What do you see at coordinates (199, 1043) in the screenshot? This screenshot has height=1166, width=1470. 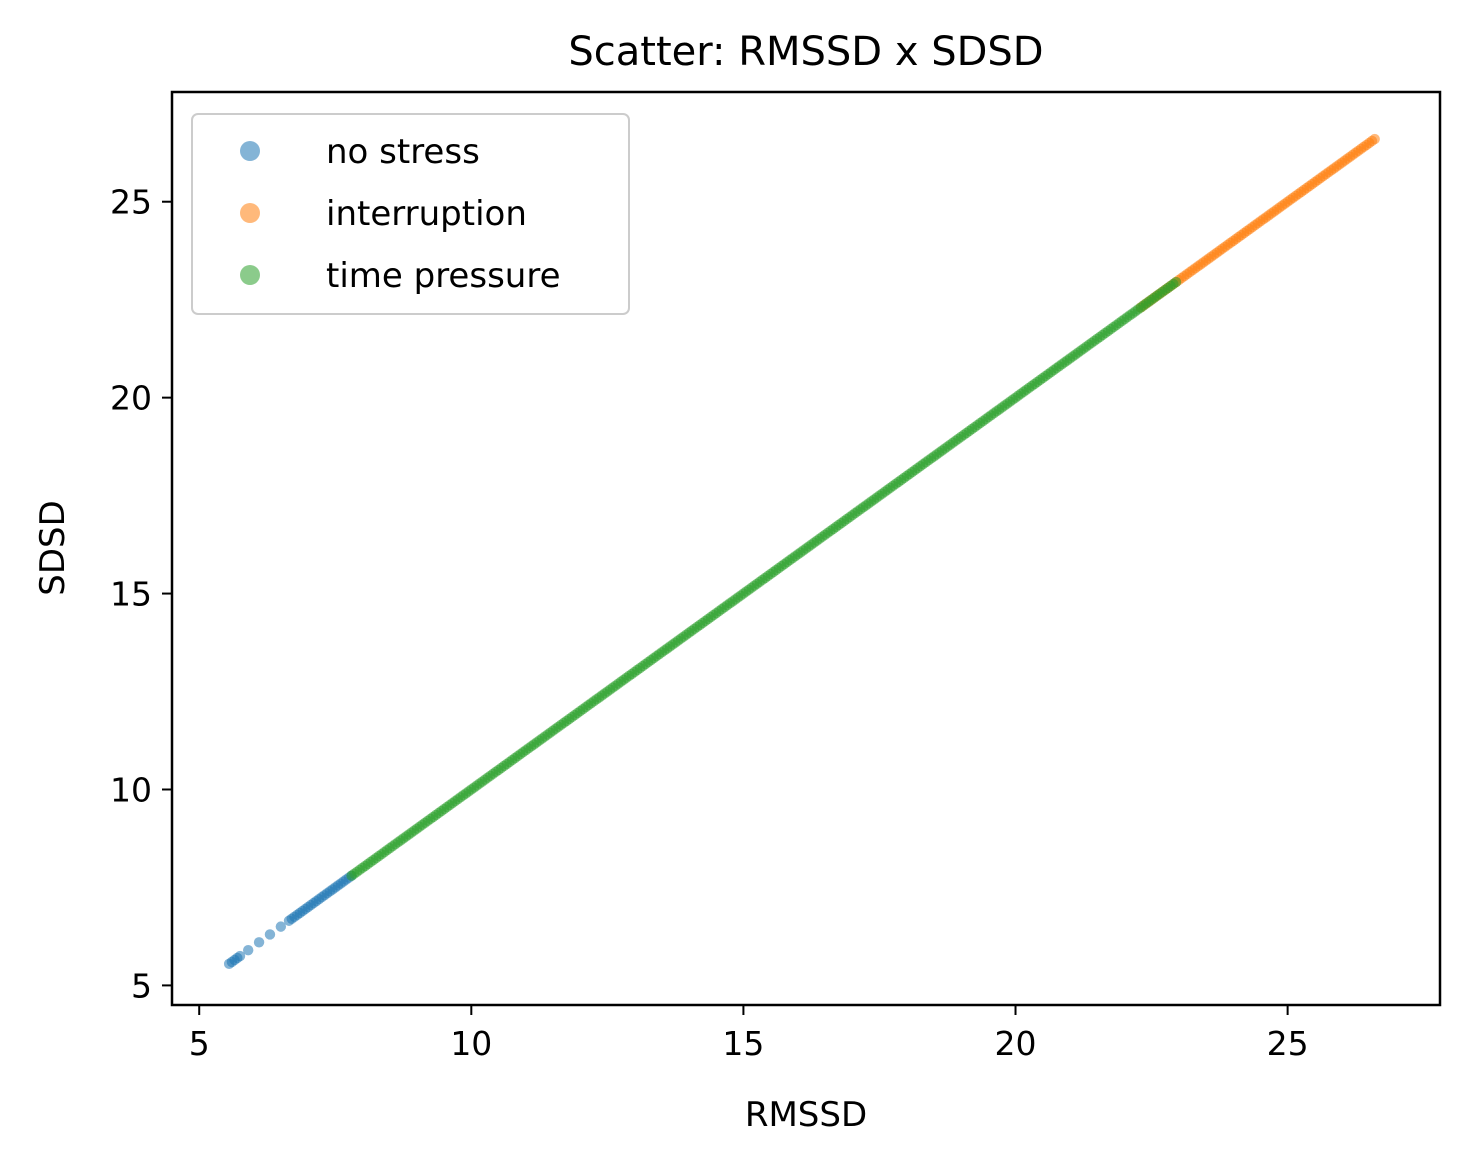 I see `x-tick-label: 5` at bounding box center [199, 1043].